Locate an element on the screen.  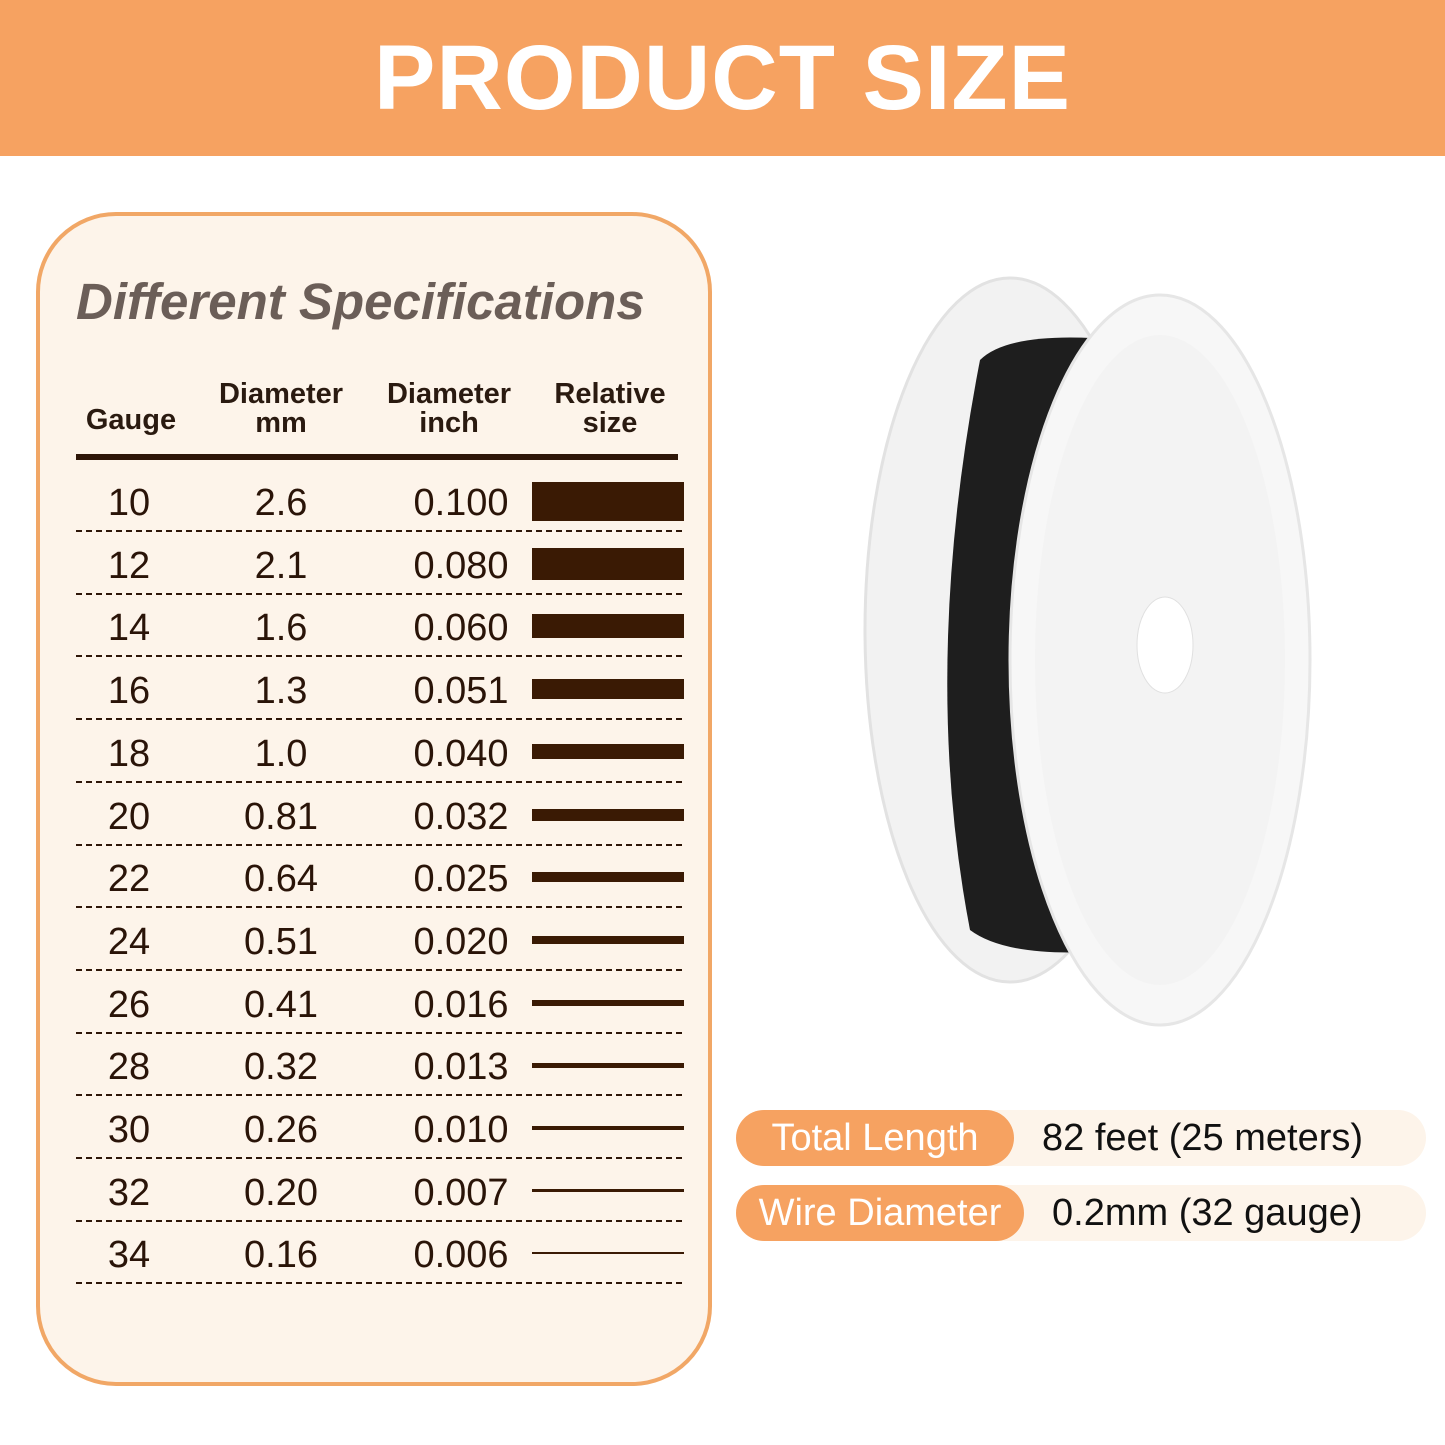
diameter-inch-cell: 0.080 is located at coordinates (461, 565).